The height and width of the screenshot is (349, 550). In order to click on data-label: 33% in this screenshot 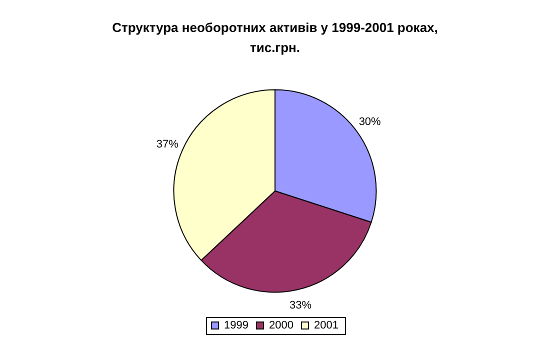, I will do `click(301, 305)`.